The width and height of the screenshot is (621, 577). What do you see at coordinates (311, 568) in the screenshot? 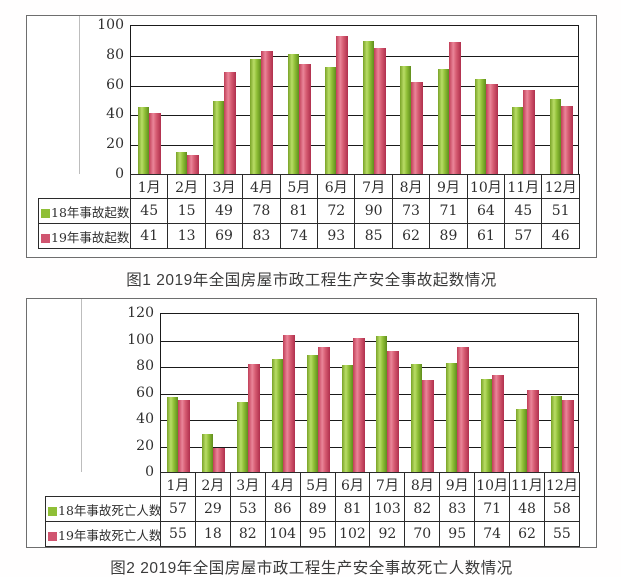
I see `figure2-caption: 图2 2019年全国房屋市政工程生产安全事故死亡人数情况` at bounding box center [311, 568].